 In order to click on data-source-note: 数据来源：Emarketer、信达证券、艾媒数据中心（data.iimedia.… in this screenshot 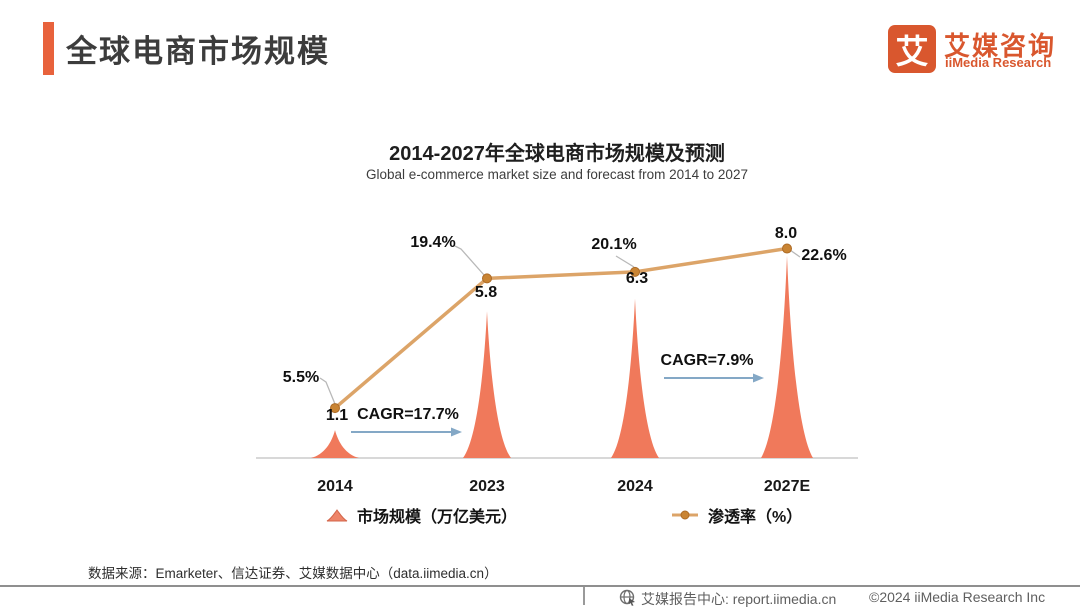, I will do `click(293, 573)`.